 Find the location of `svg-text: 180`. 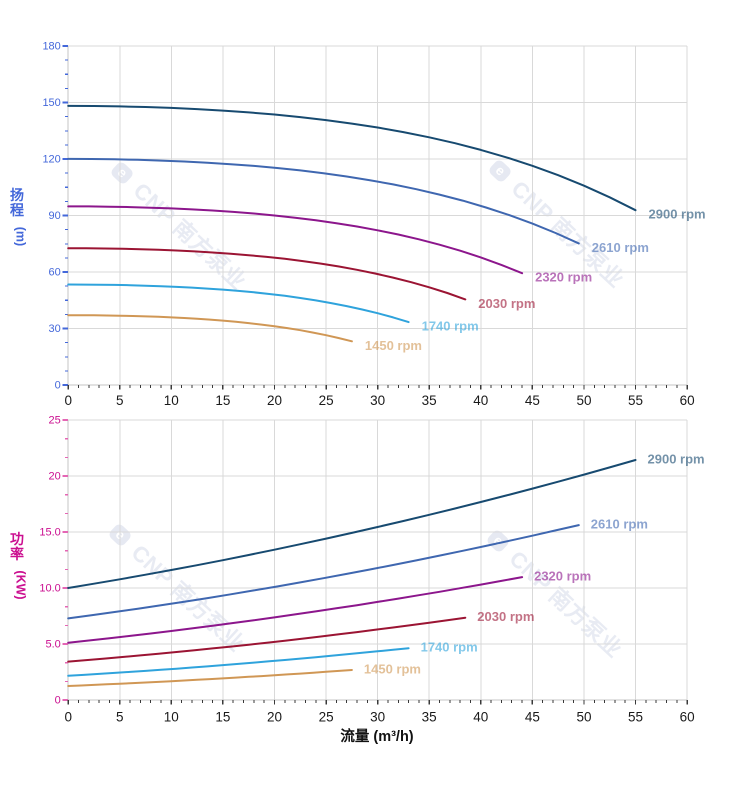

svg-text: 180 is located at coordinates (51, 47).